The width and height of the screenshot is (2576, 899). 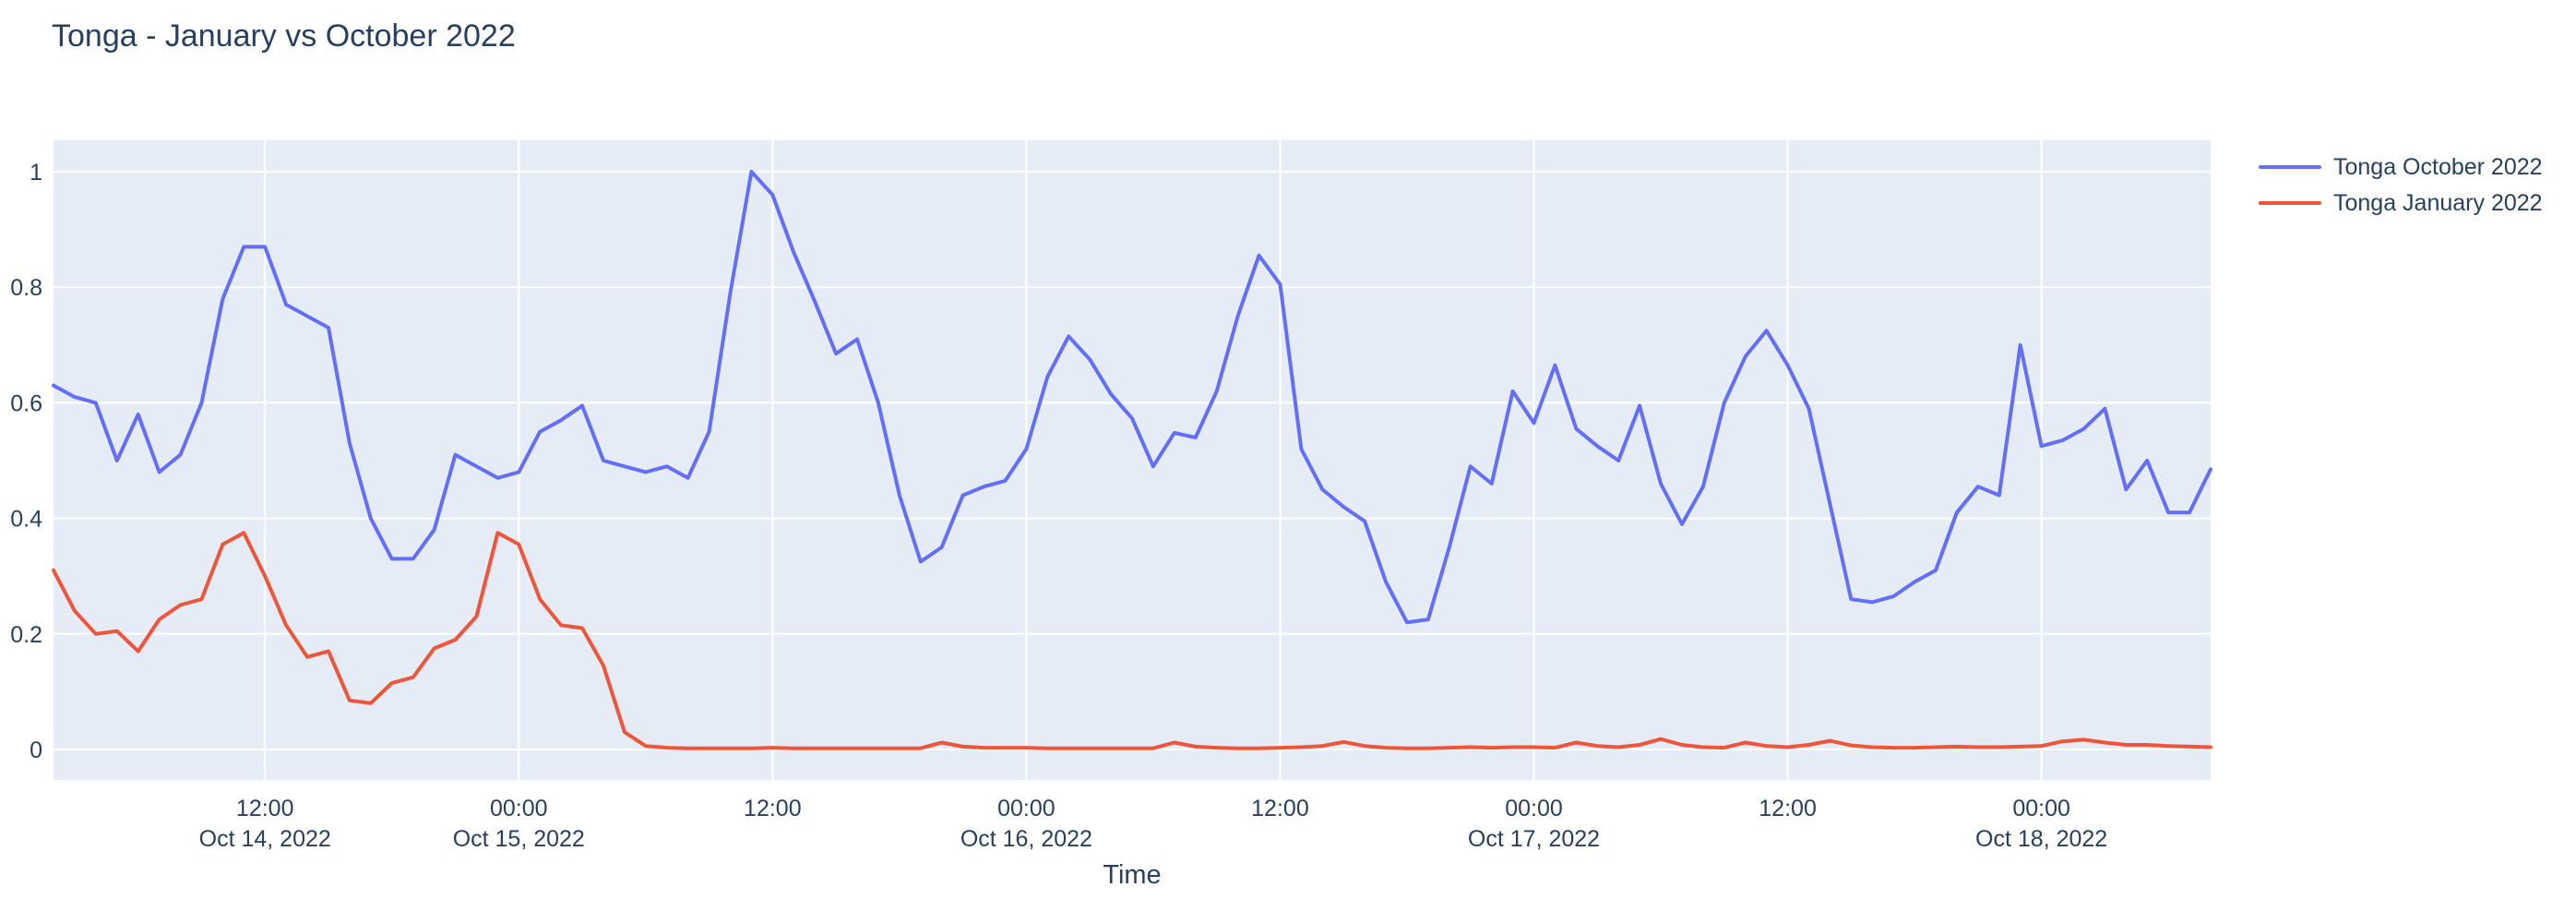 I want to click on legend: Tonga October 2022 Tonga January 2022, so click(x=2401, y=184).